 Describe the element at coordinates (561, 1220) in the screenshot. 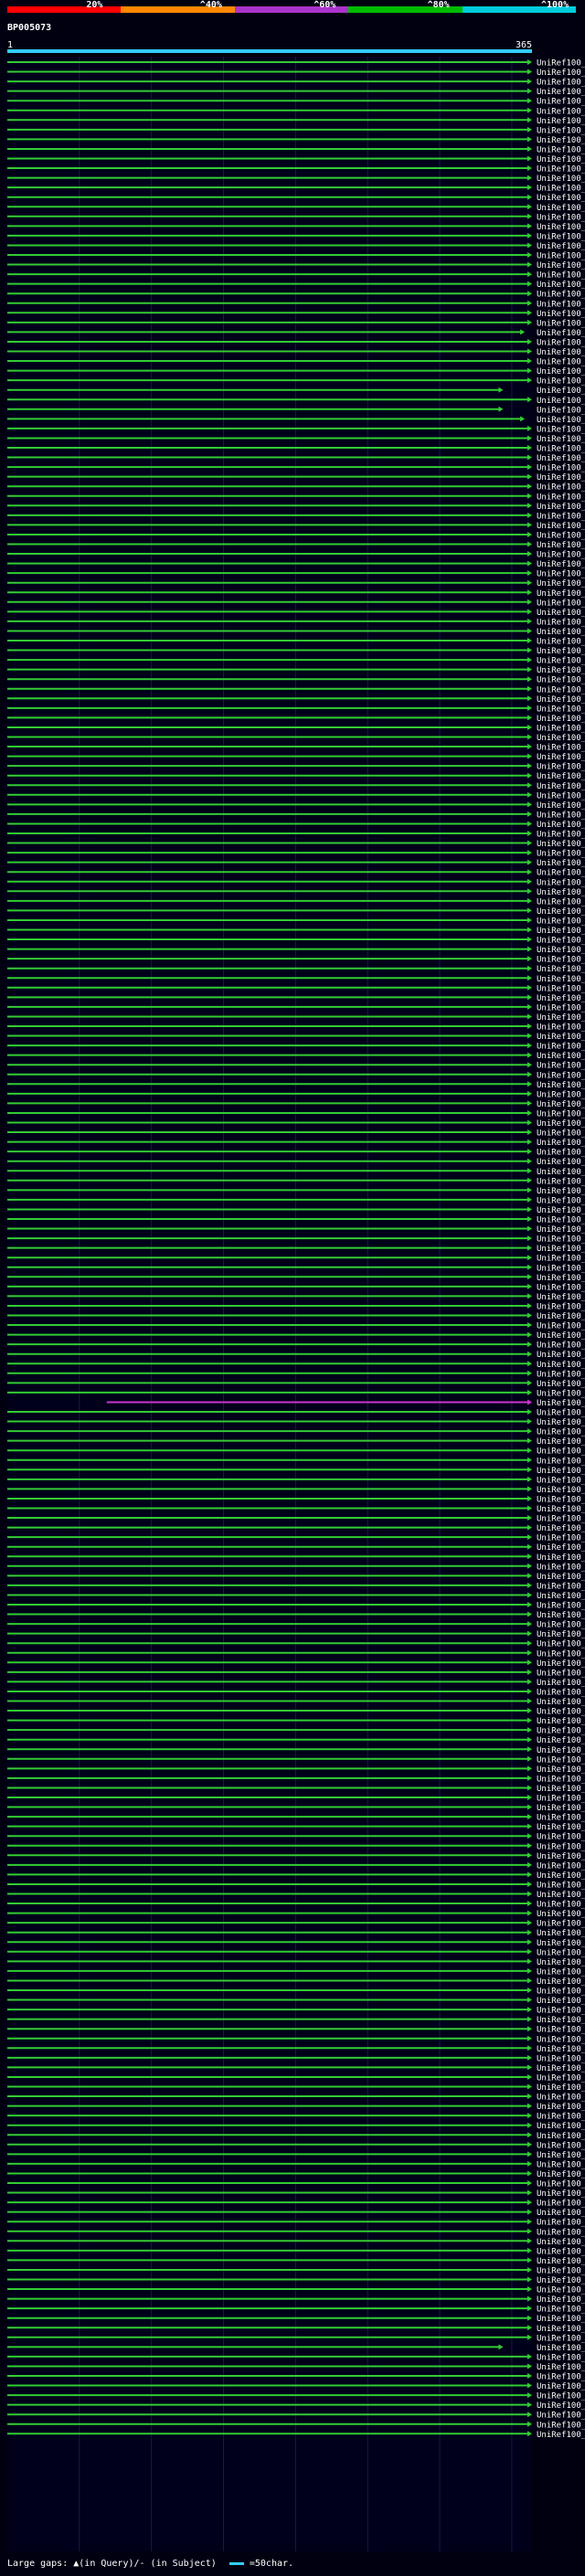

I see `hit-label: UniRef100_A9UEI4` at that location.